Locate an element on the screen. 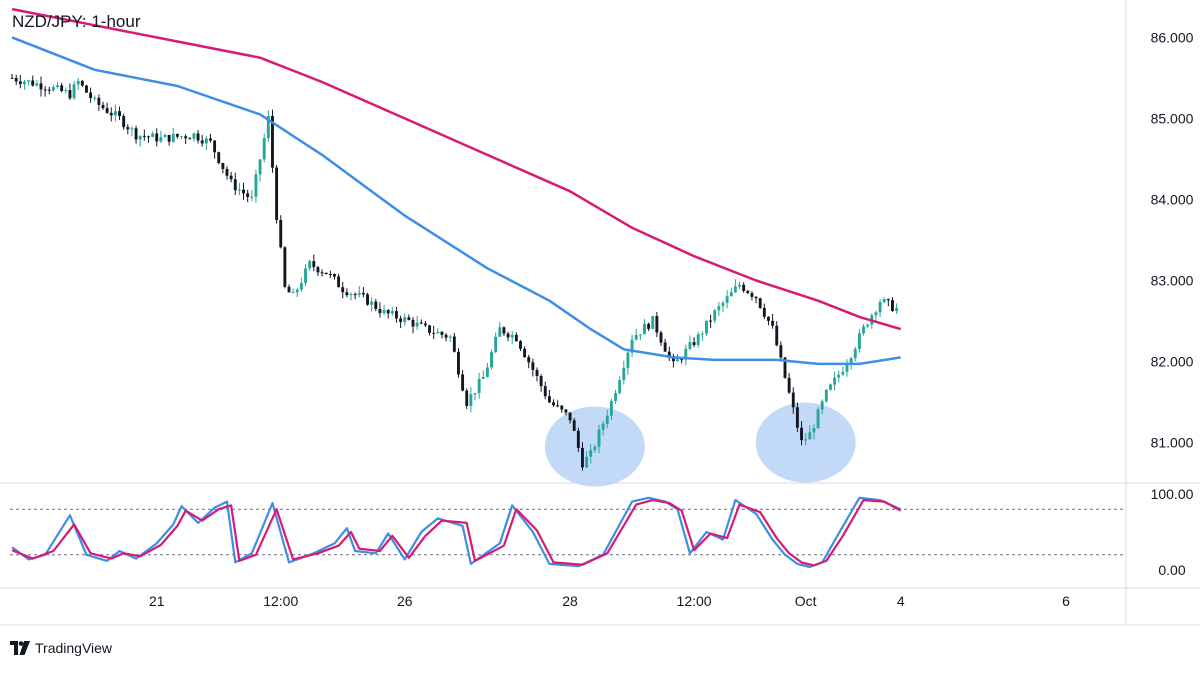 This screenshot has height=675, width=1200. tradingview-logo-icon is located at coordinates (20, 648).